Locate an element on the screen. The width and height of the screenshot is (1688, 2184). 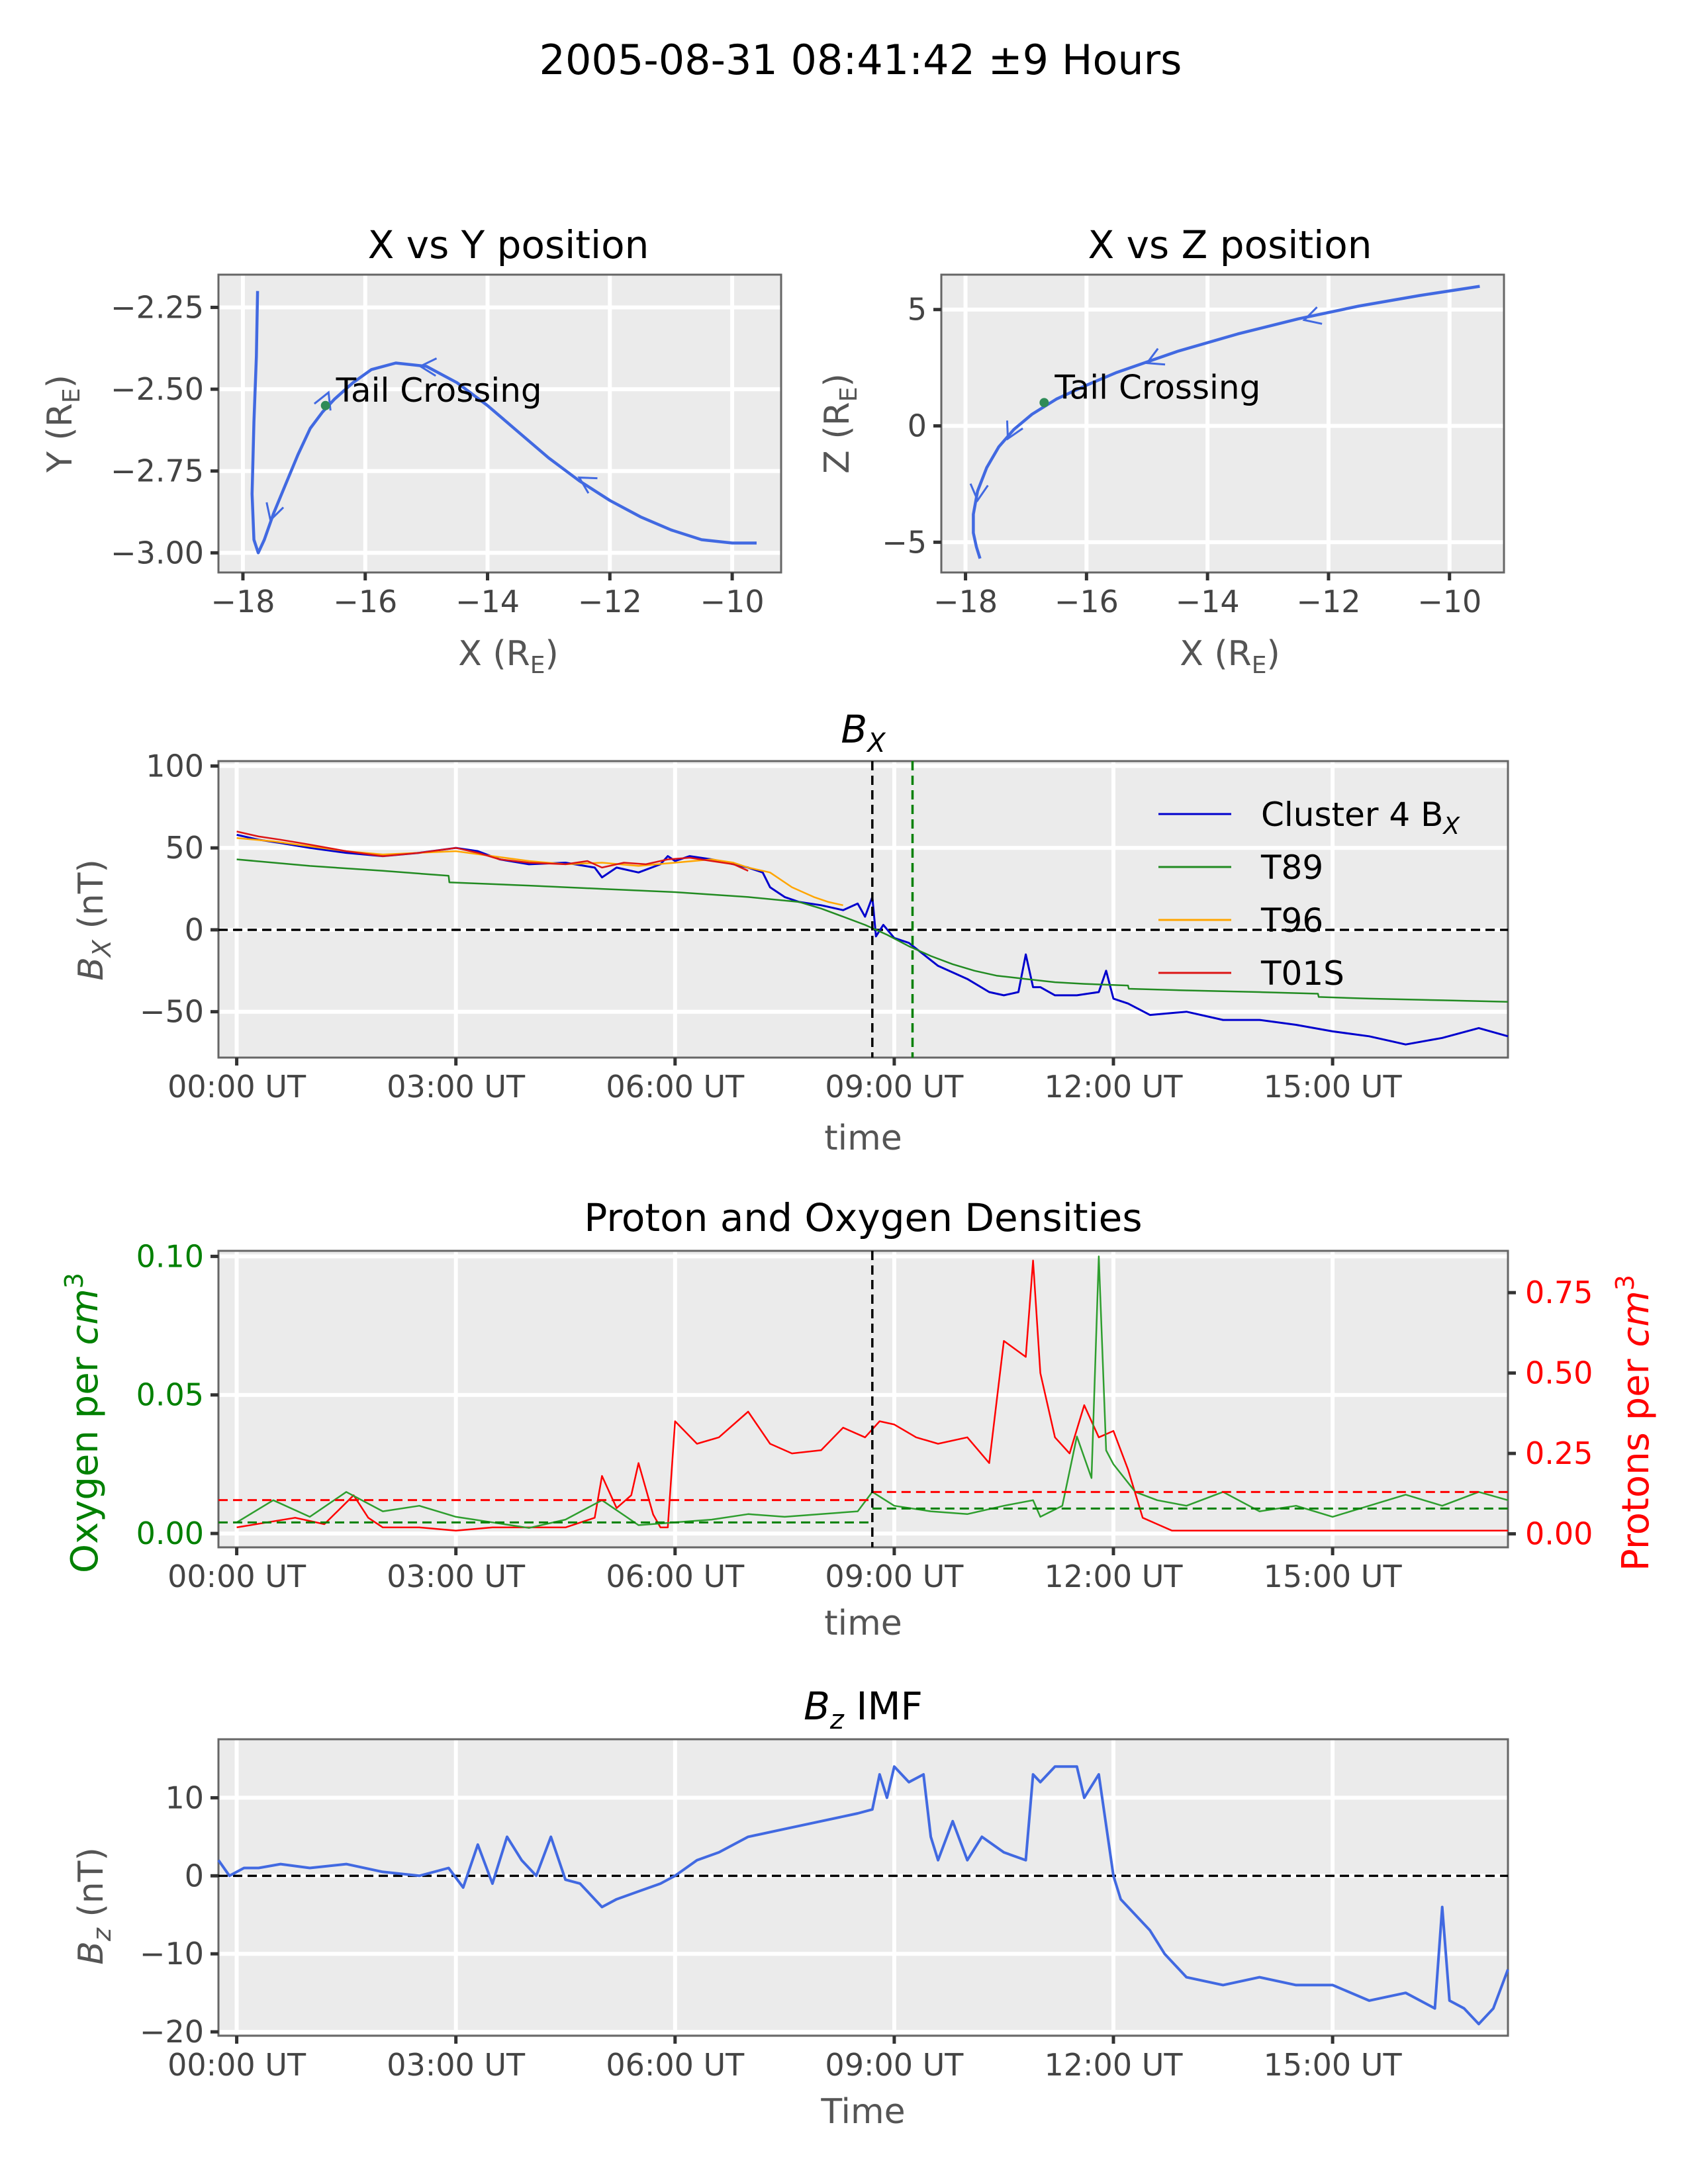
protons-axis-label: Protons per cm3 is located at coordinates (1634, 1423).